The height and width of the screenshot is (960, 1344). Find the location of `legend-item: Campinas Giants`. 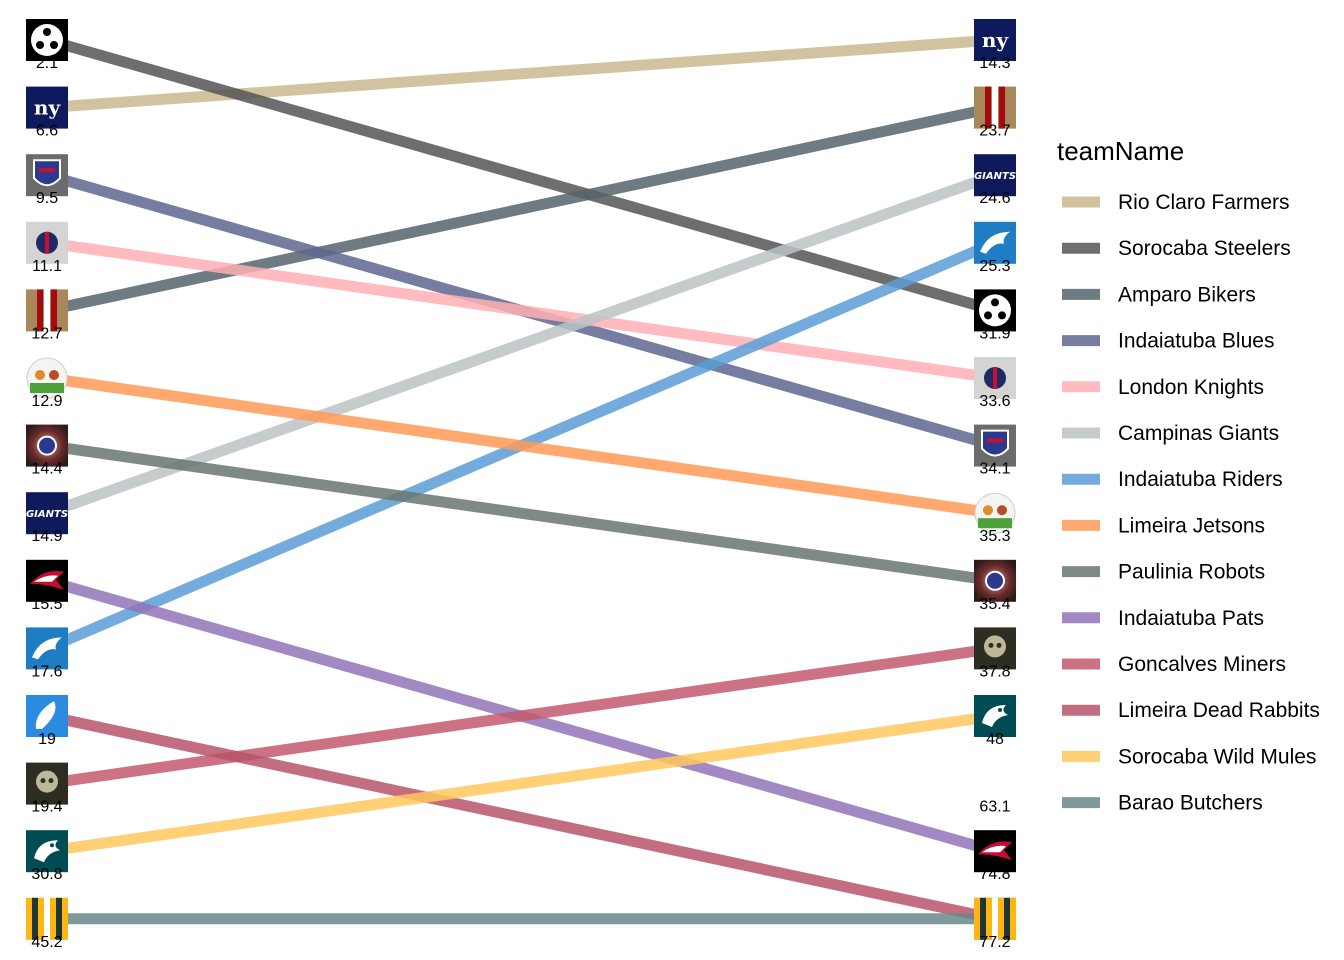

legend-item: Campinas Giants is located at coordinates (1170, 433).